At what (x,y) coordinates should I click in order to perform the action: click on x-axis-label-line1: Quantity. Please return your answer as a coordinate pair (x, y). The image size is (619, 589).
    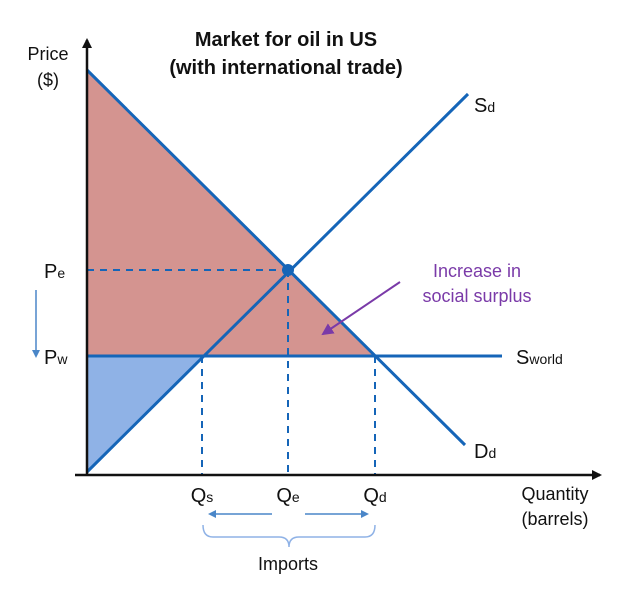
    Looking at the image, I should click on (554, 494).